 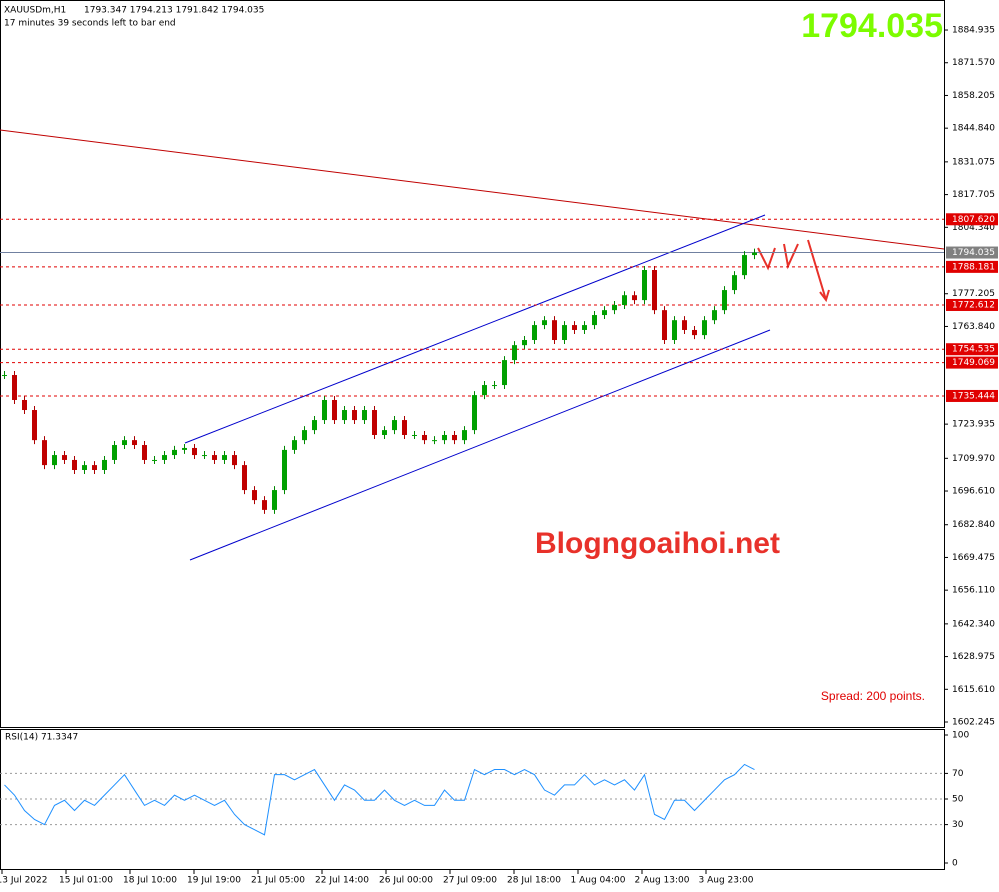 I want to click on price-tick-label: 1628.975, so click(x=973, y=657).